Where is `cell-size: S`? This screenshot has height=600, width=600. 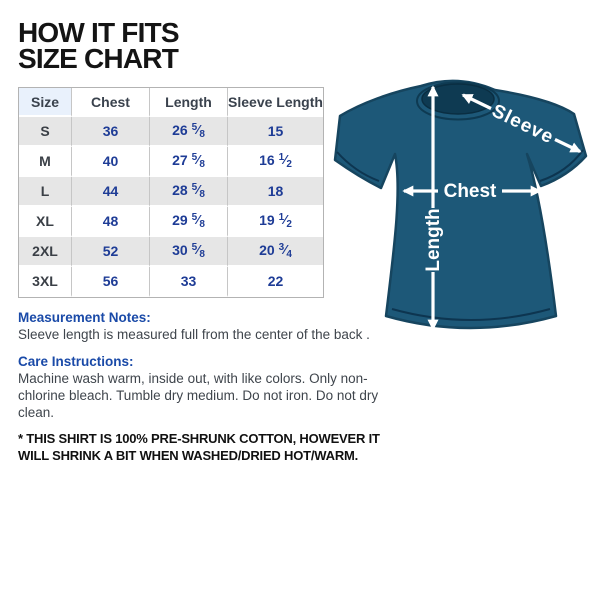
cell-size: S is located at coordinates (45, 132).